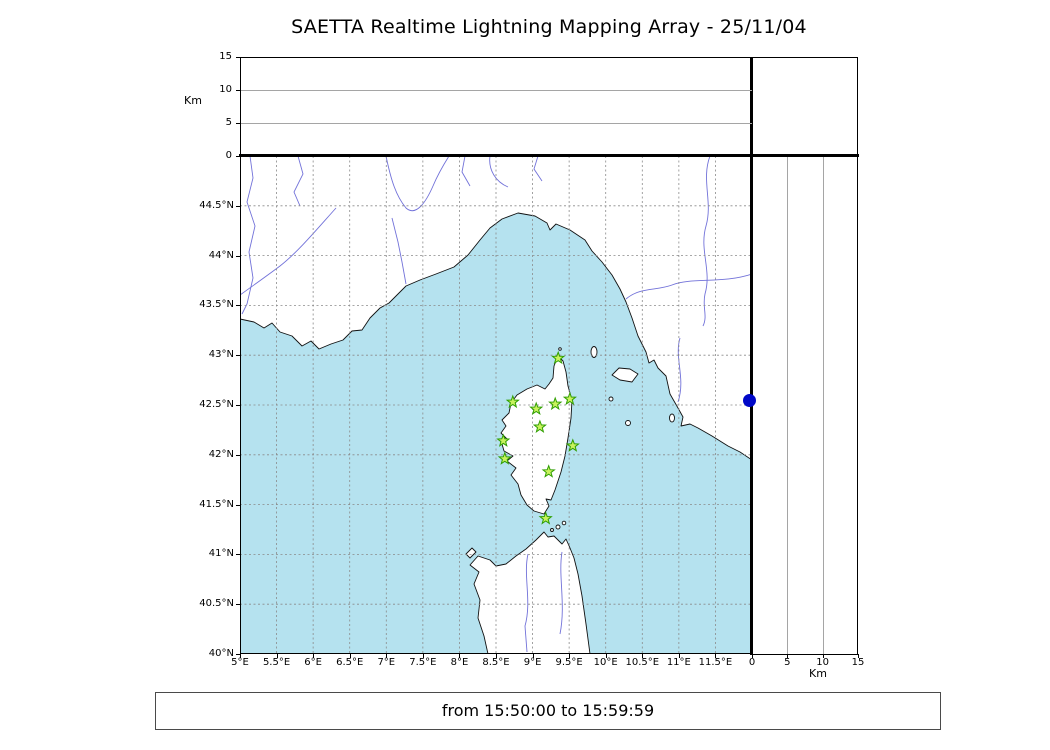 The height and width of the screenshot is (750, 1050). Describe the element at coordinates (459, 662) in the screenshot. I see `lon-tick-label: 8°E` at that location.